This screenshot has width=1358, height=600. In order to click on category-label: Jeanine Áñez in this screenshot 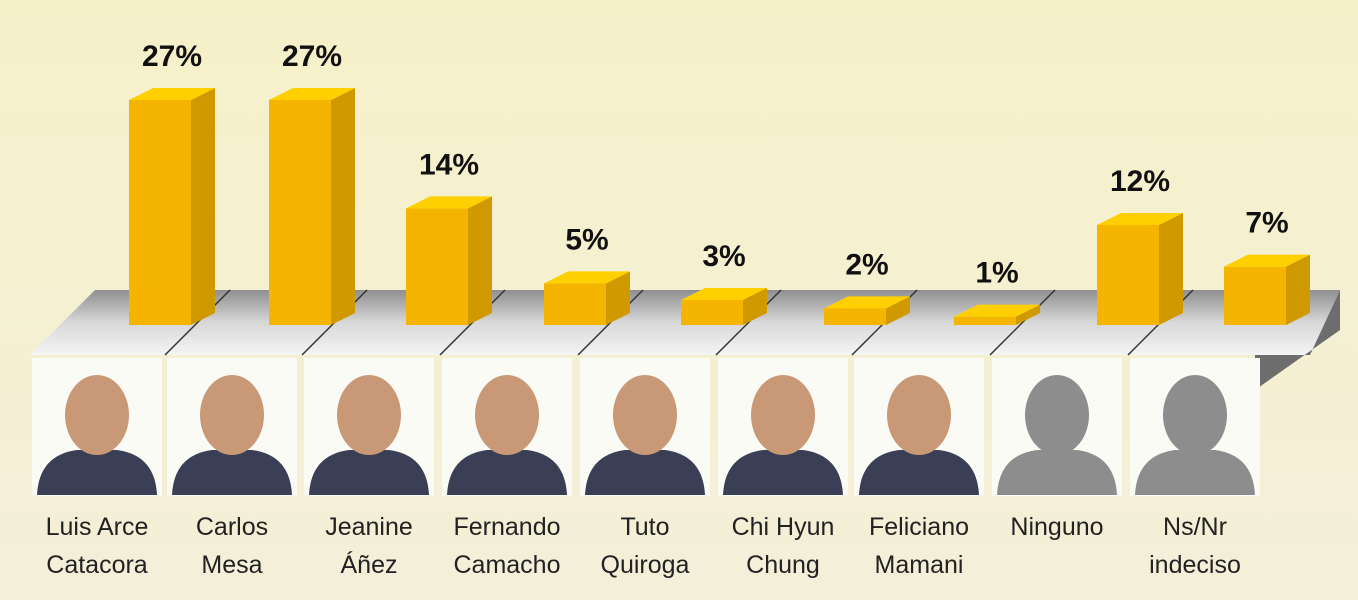, I will do `click(369, 546)`.